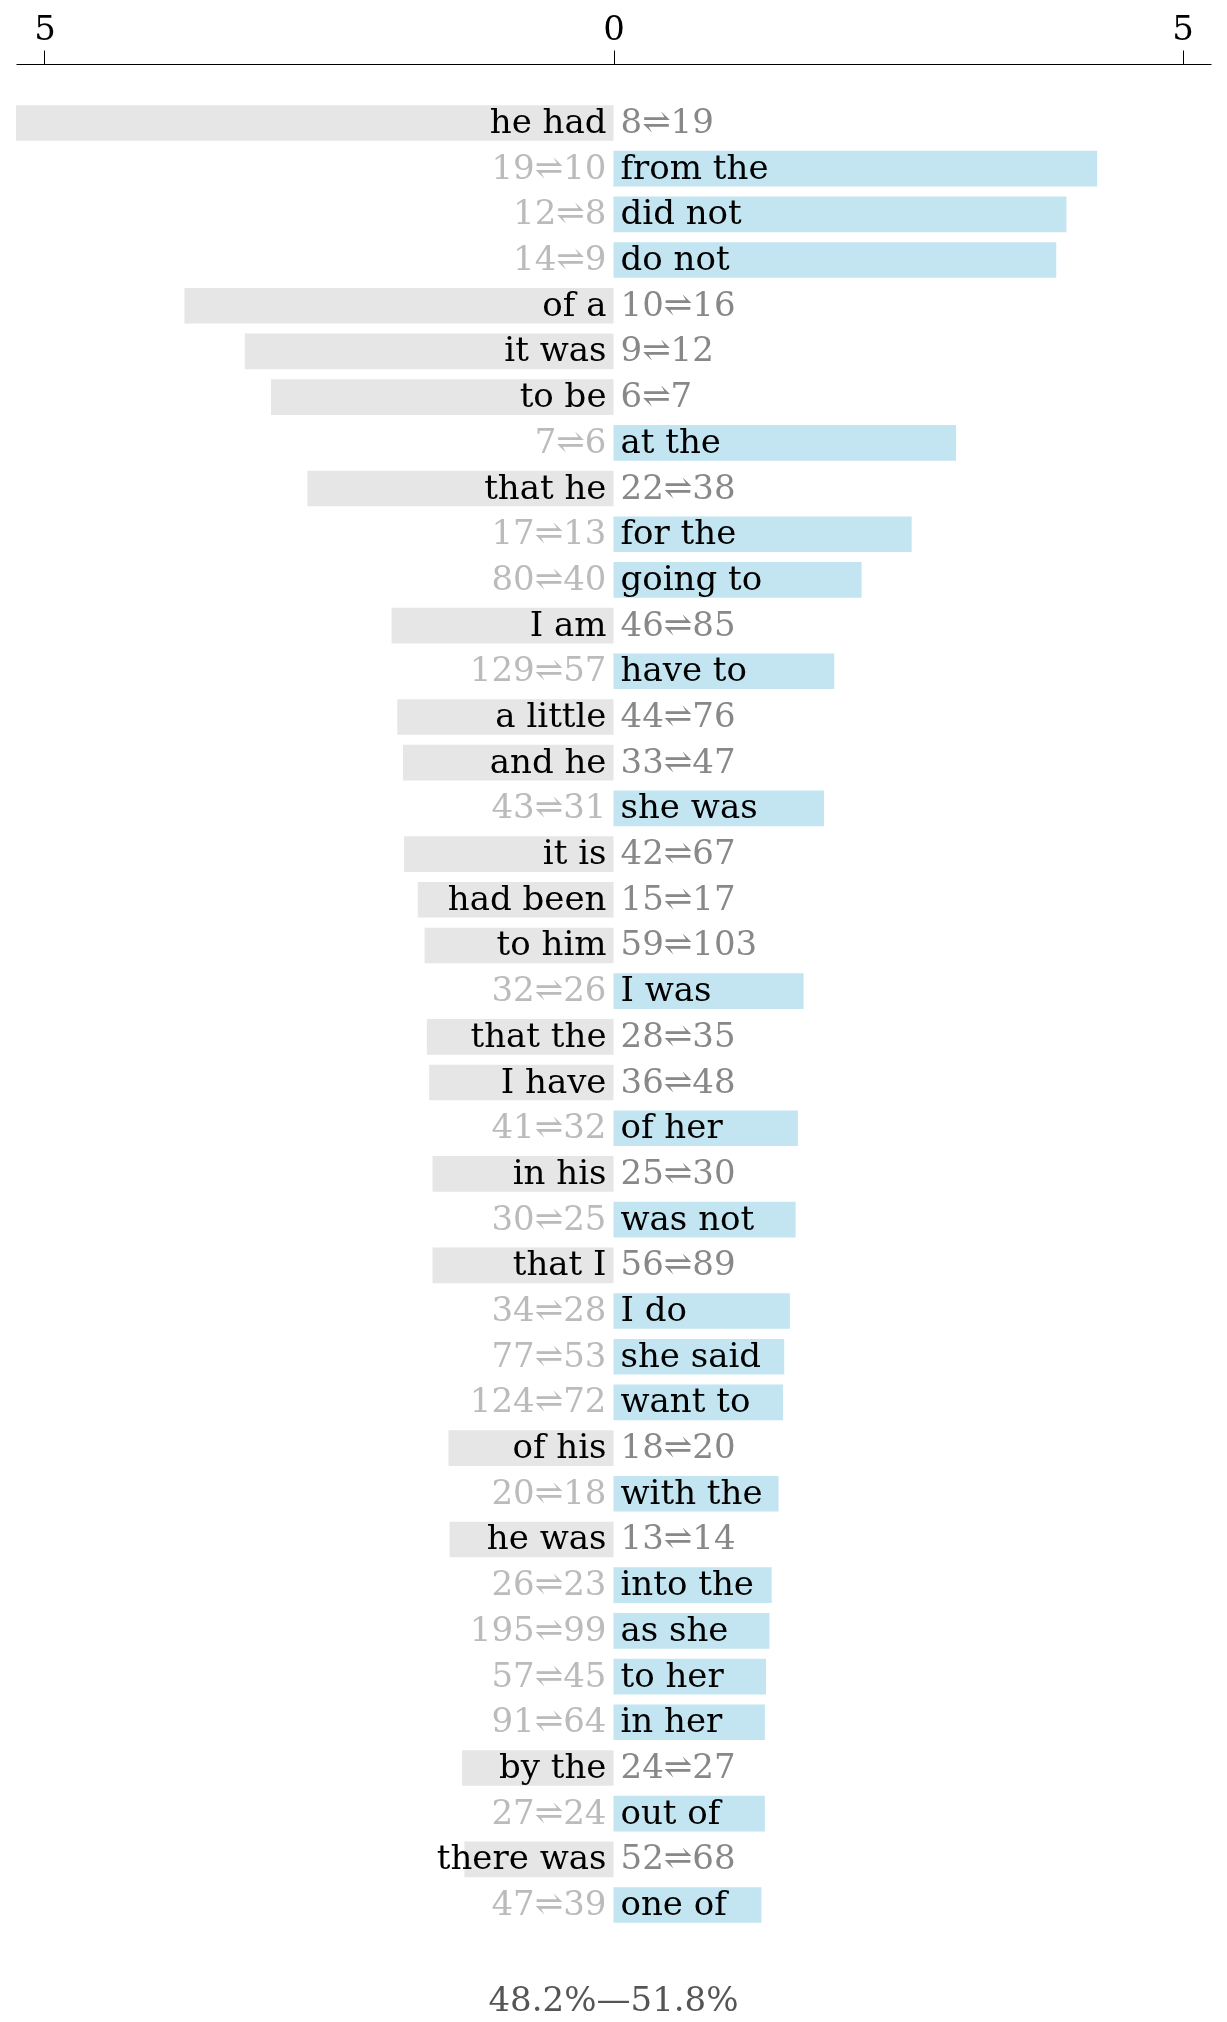  What do you see at coordinates (549, 1811) in the screenshot?
I see `annotation: 27⇌24` at bounding box center [549, 1811].